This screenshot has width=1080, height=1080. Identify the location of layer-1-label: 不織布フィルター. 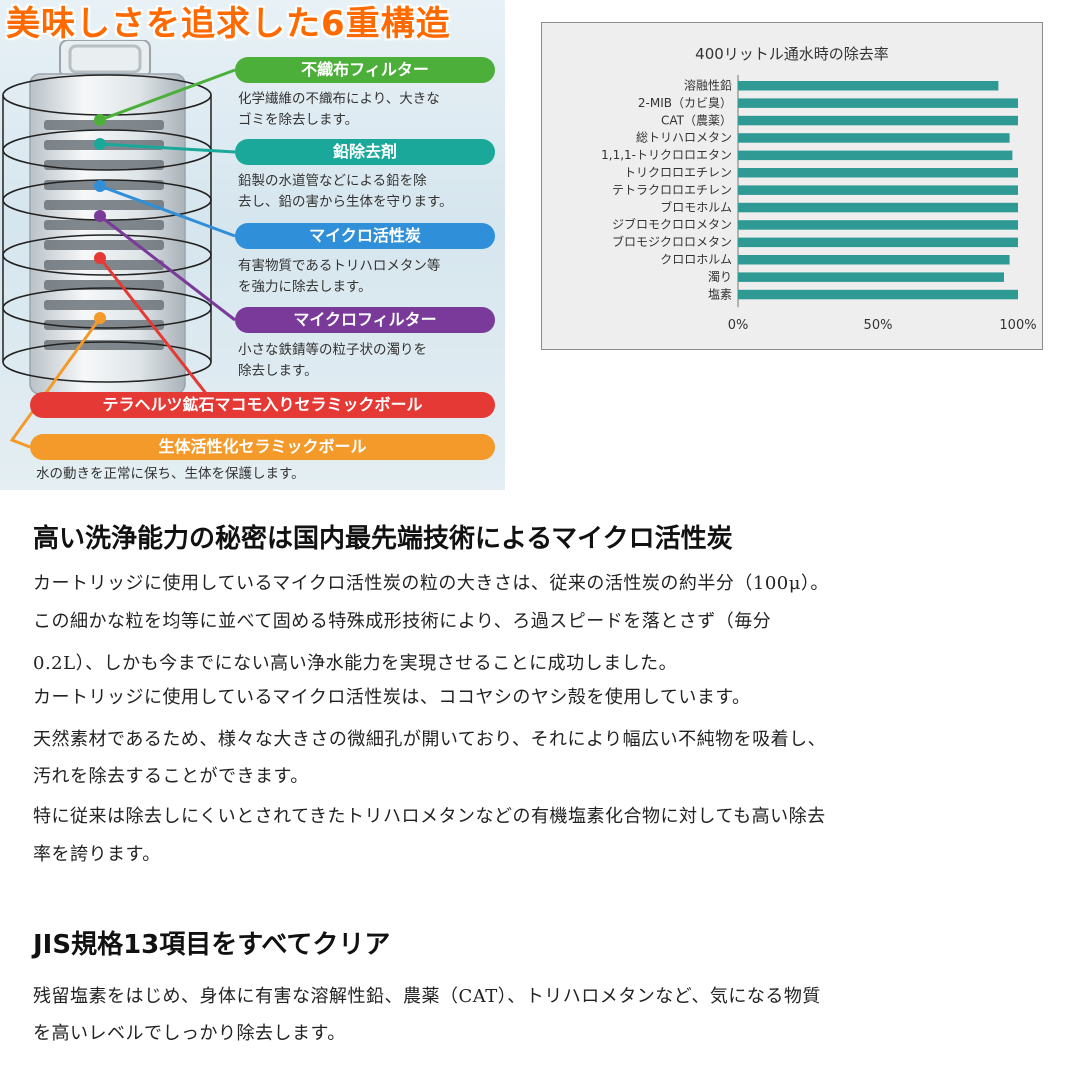
(365, 70).